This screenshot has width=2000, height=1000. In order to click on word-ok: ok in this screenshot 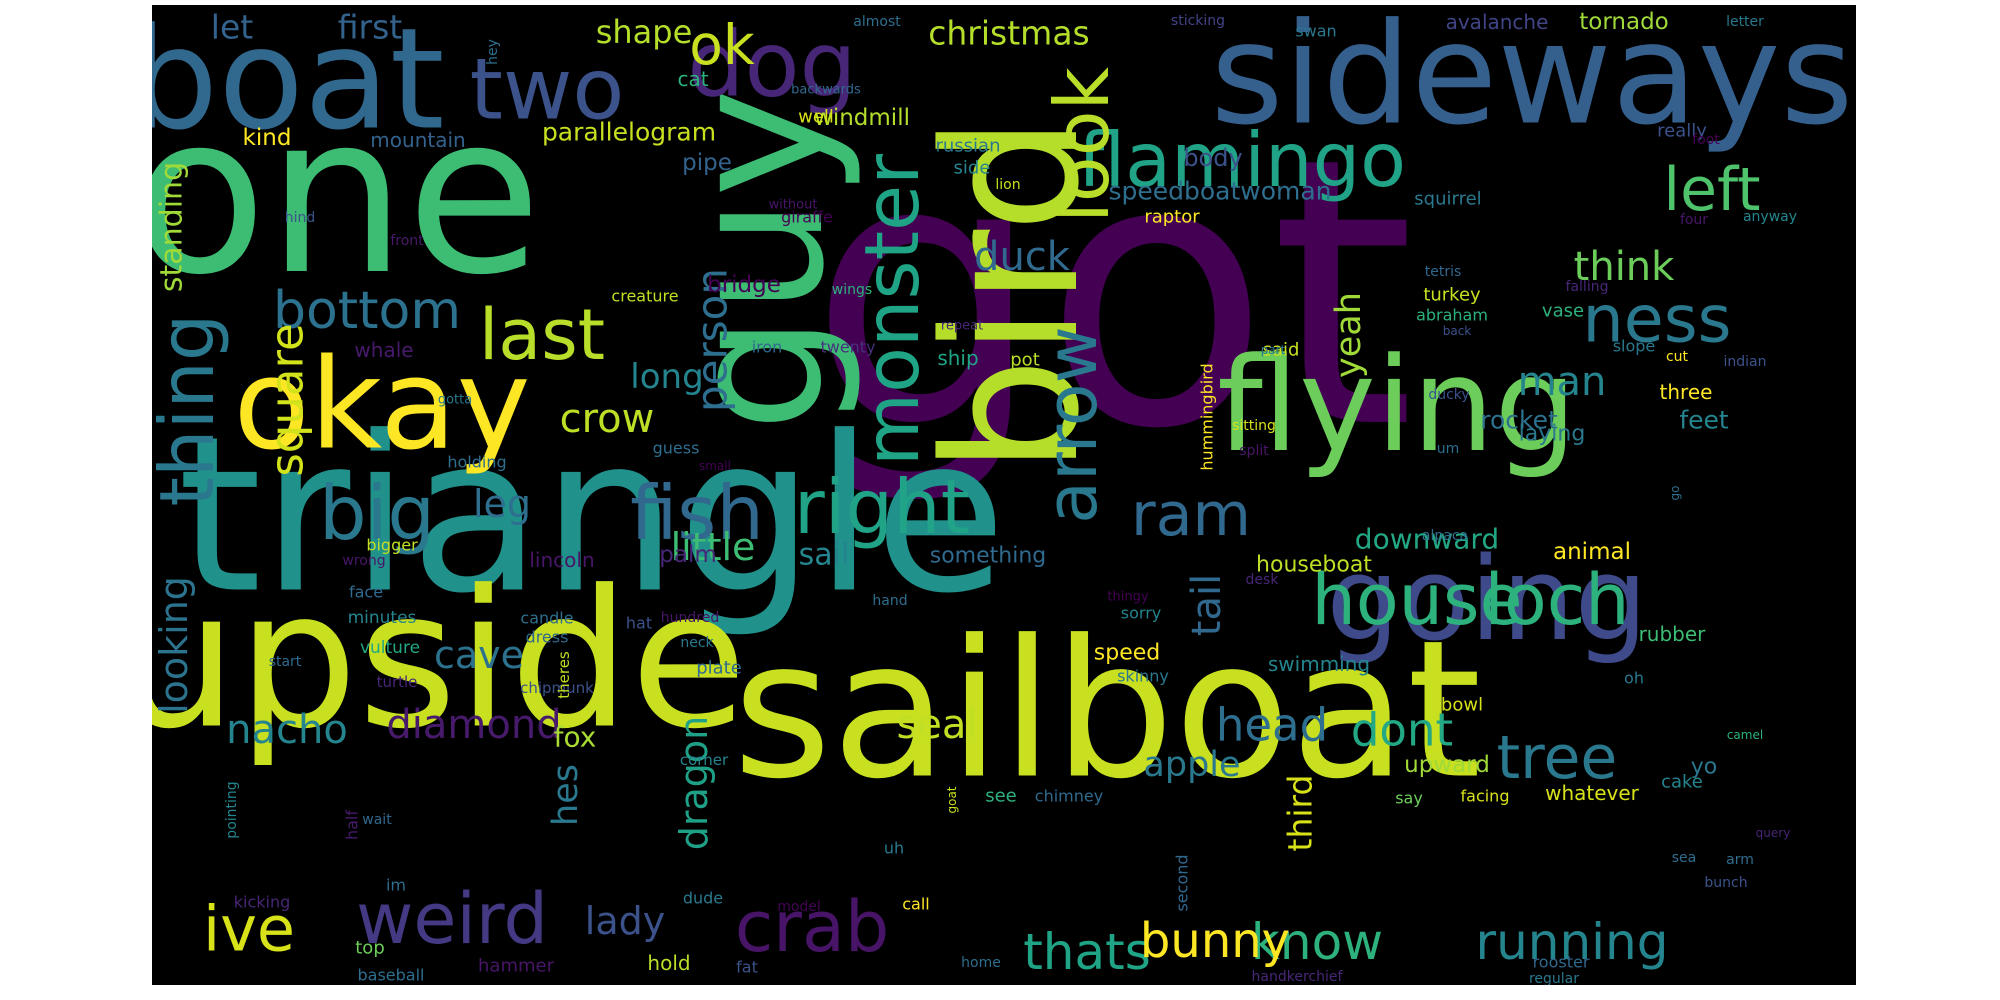, I will do `click(722, 45)`.